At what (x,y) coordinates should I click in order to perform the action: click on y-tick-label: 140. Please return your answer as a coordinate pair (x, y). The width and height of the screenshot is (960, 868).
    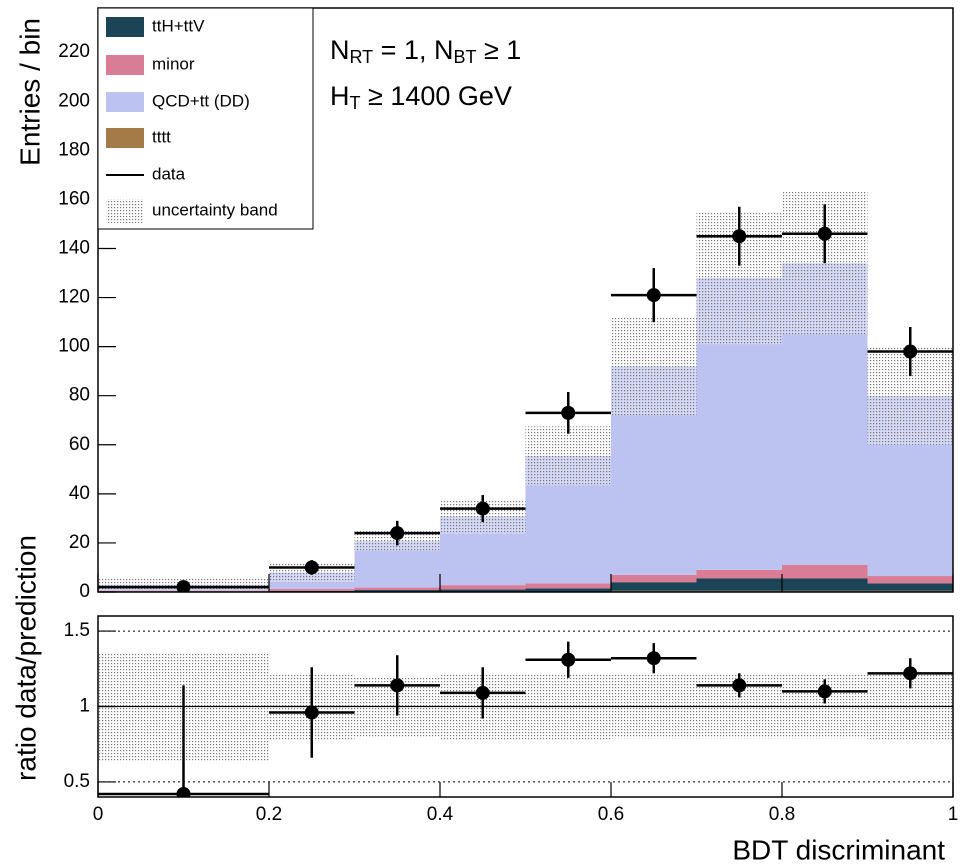
    Looking at the image, I should click on (74, 247).